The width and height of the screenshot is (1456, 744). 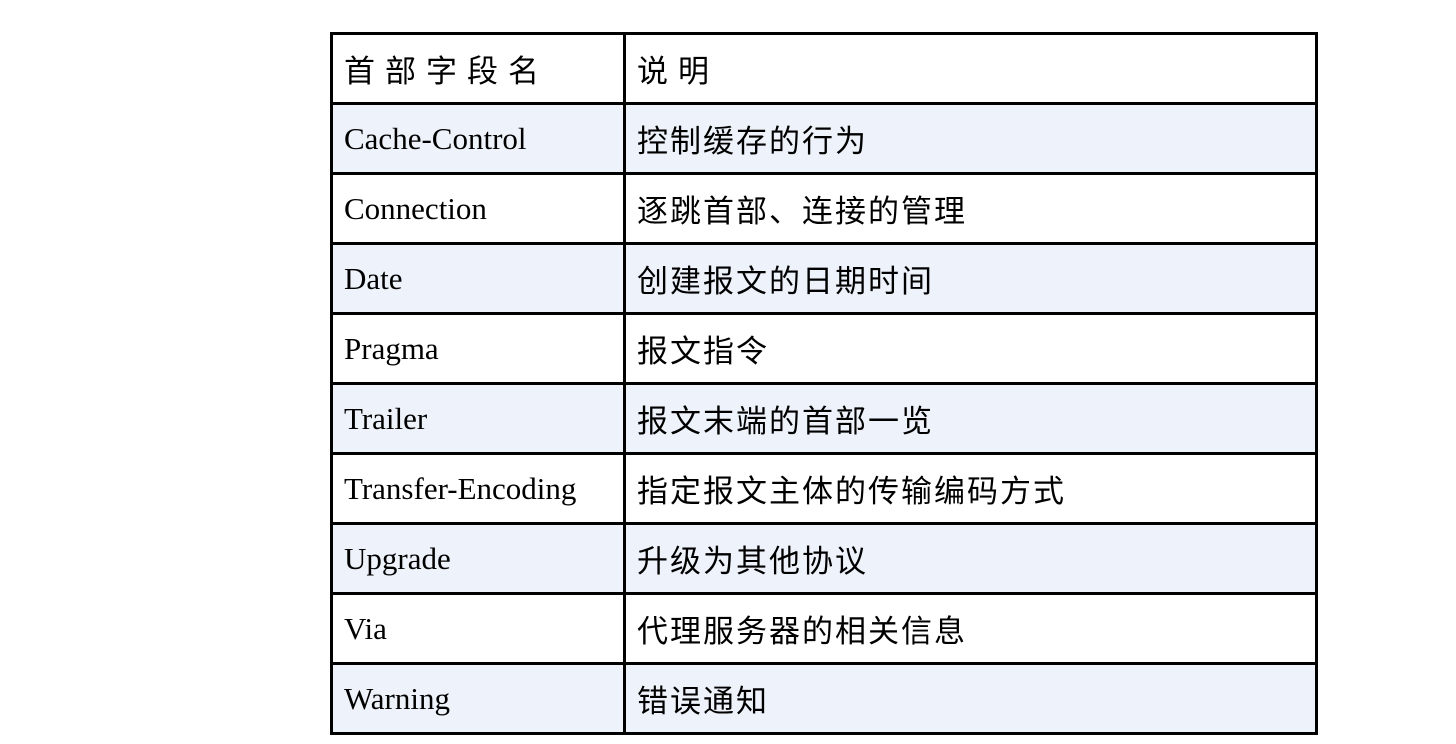 I want to click on table-cell-field: Connection, so click(x=478, y=208).